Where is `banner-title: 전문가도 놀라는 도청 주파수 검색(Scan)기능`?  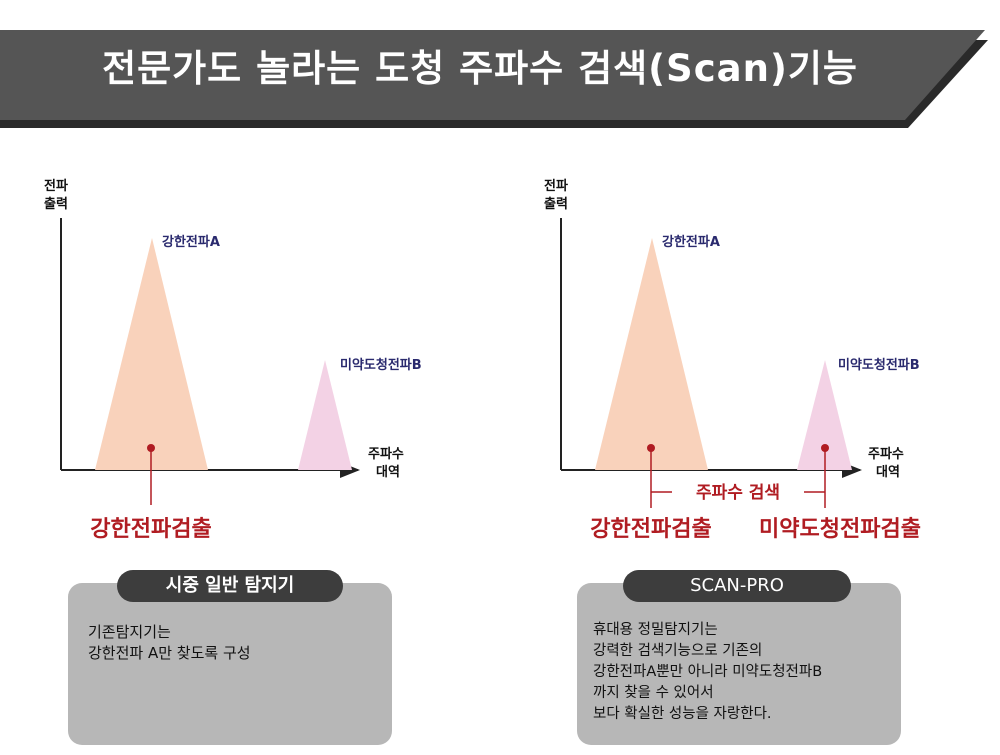 banner-title: 전문가도 놀라는 도청 주파수 검색(Scan)기능 is located at coordinates (480, 68).